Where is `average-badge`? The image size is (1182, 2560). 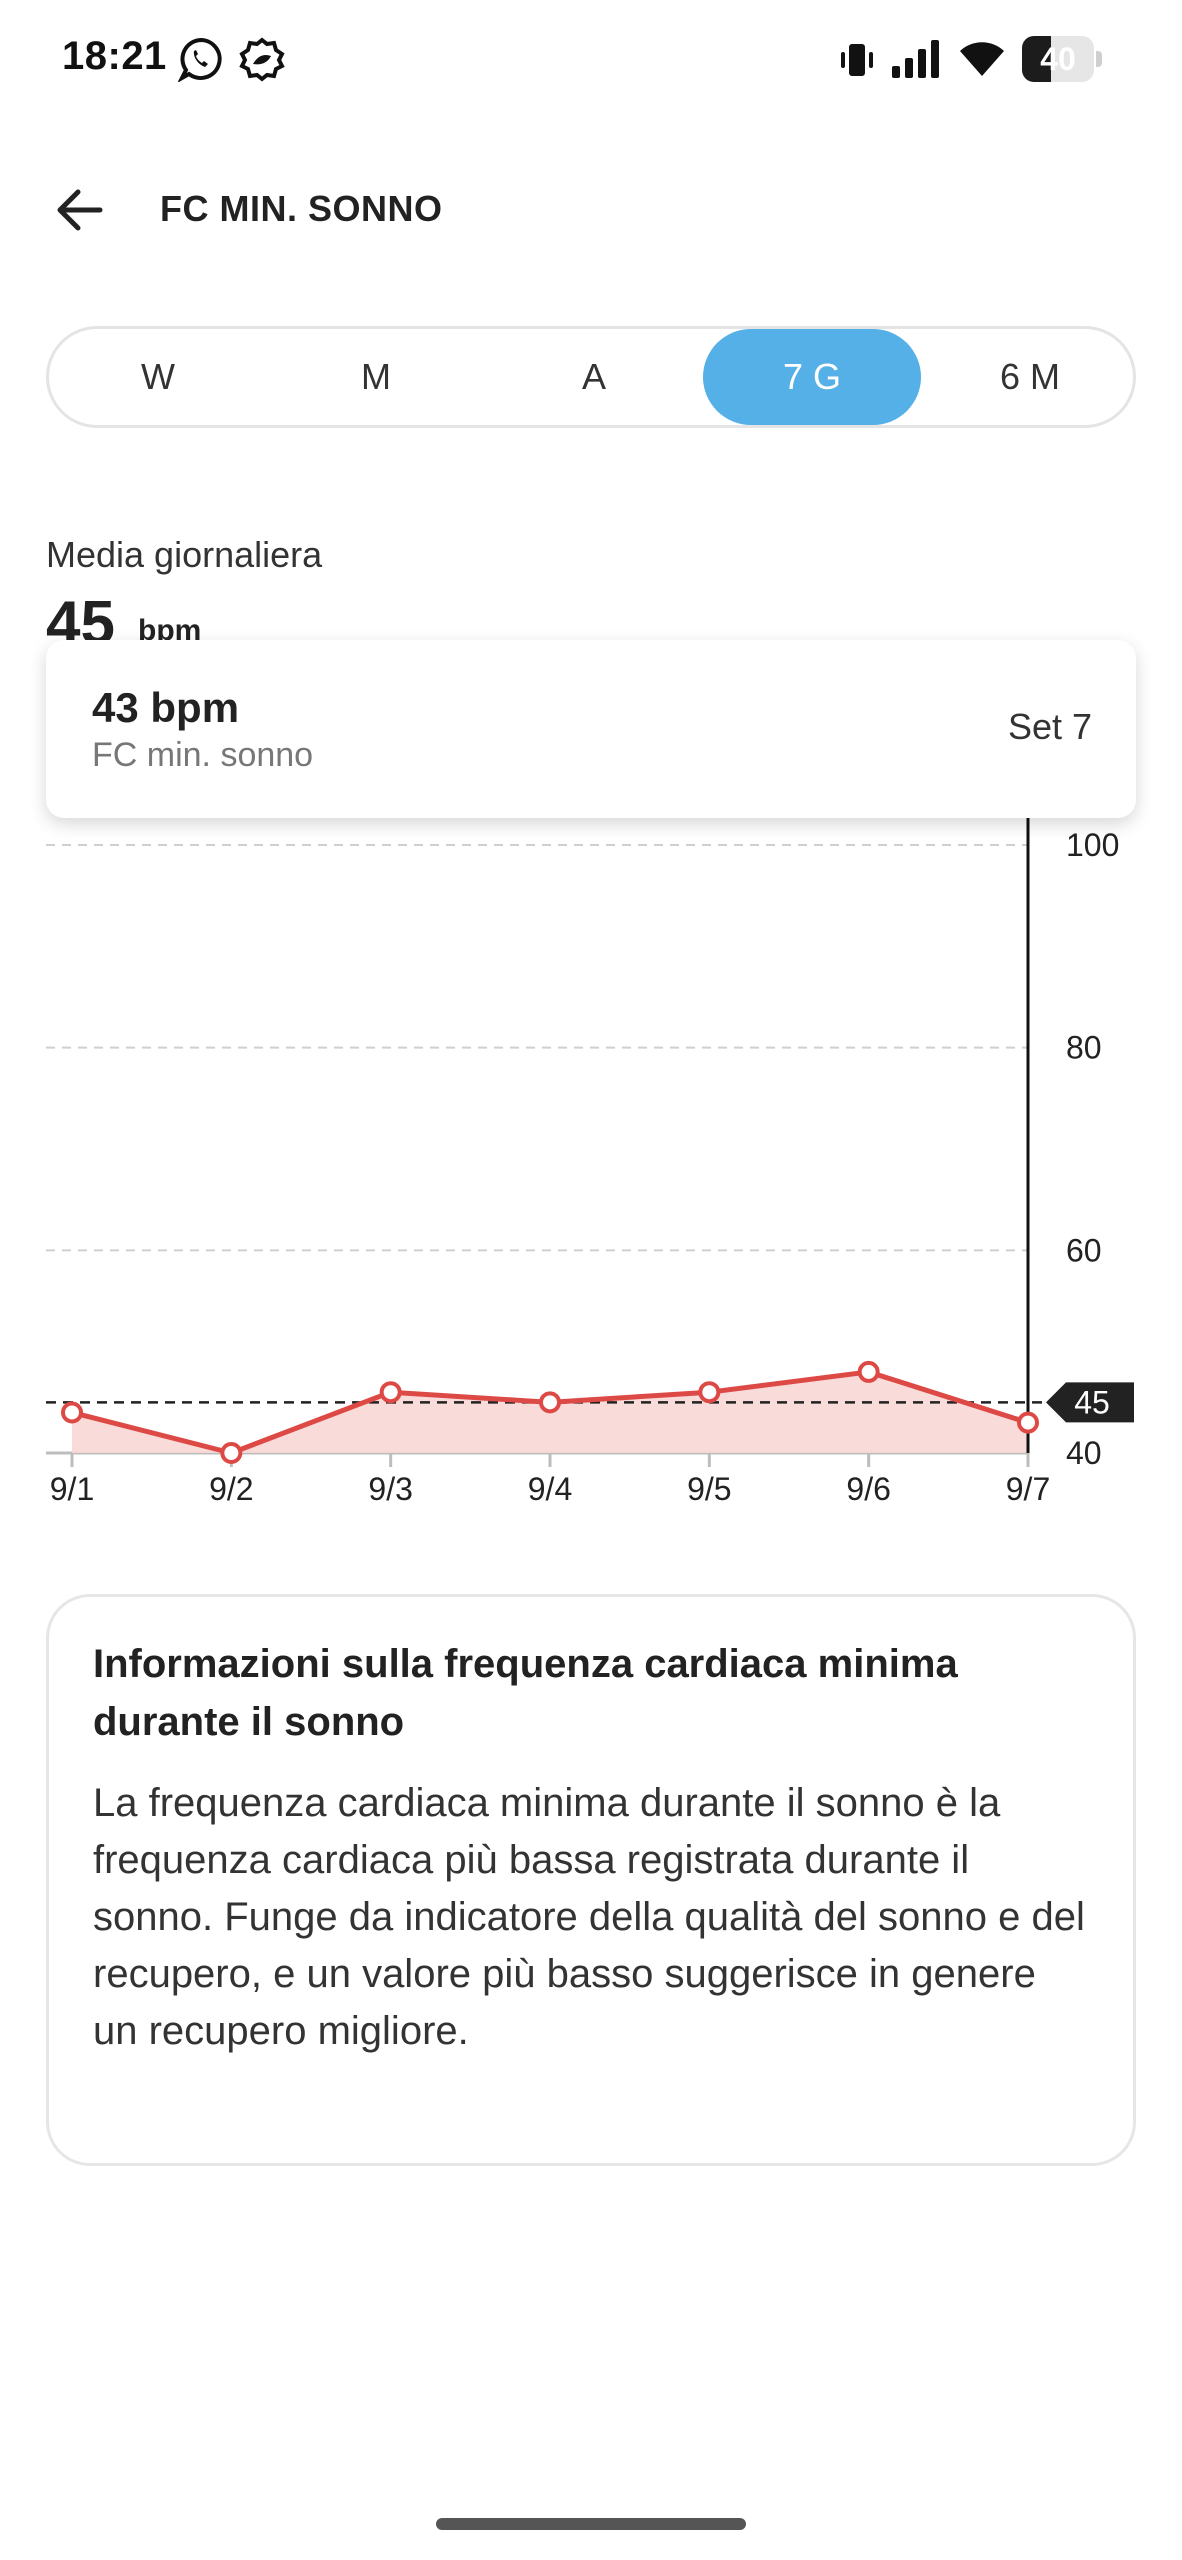
average-badge is located at coordinates (1090, 1402).